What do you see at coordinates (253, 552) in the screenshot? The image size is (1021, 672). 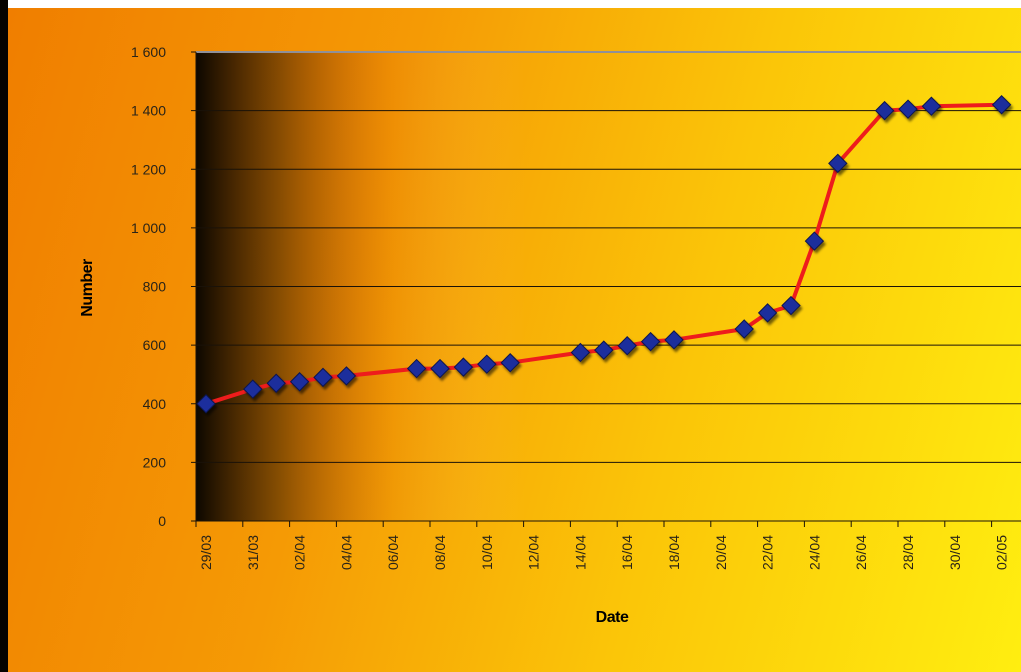 I see `x-tick-label: 31/03` at bounding box center [253, 552].